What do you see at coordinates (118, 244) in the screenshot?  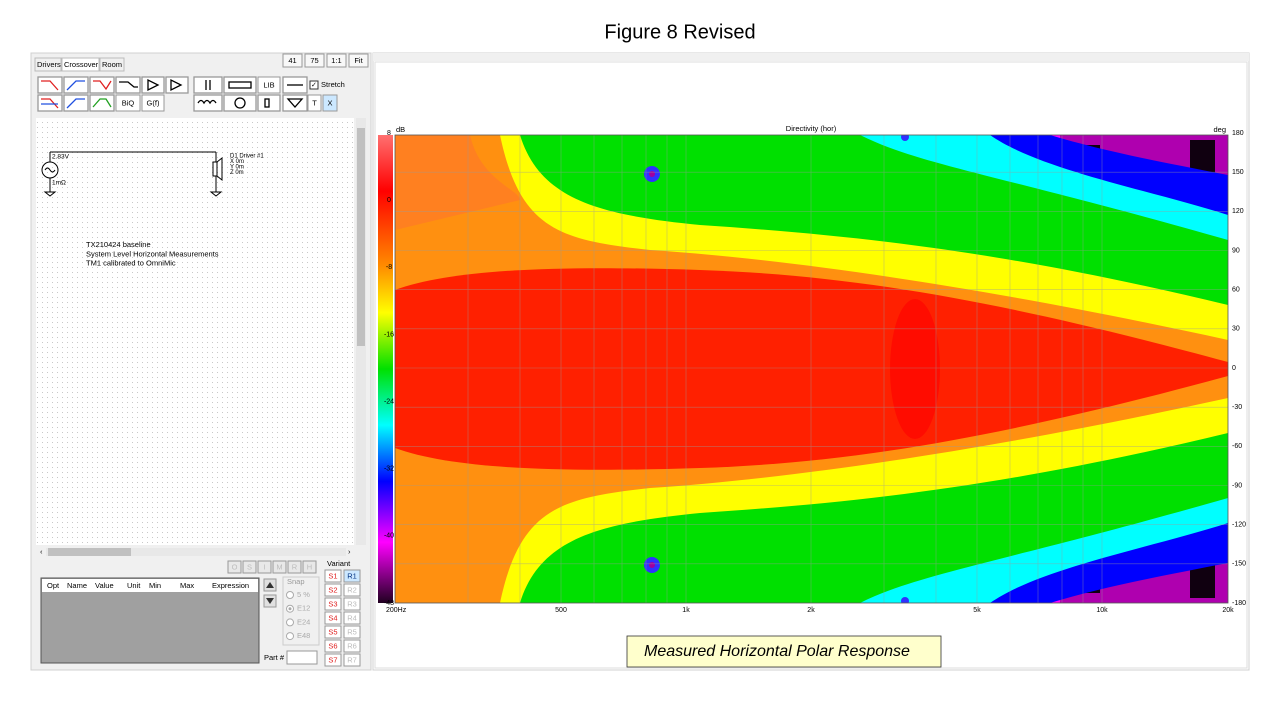 I see `schematic-note: TX210424 baseline` at bounding box center [118, 244].